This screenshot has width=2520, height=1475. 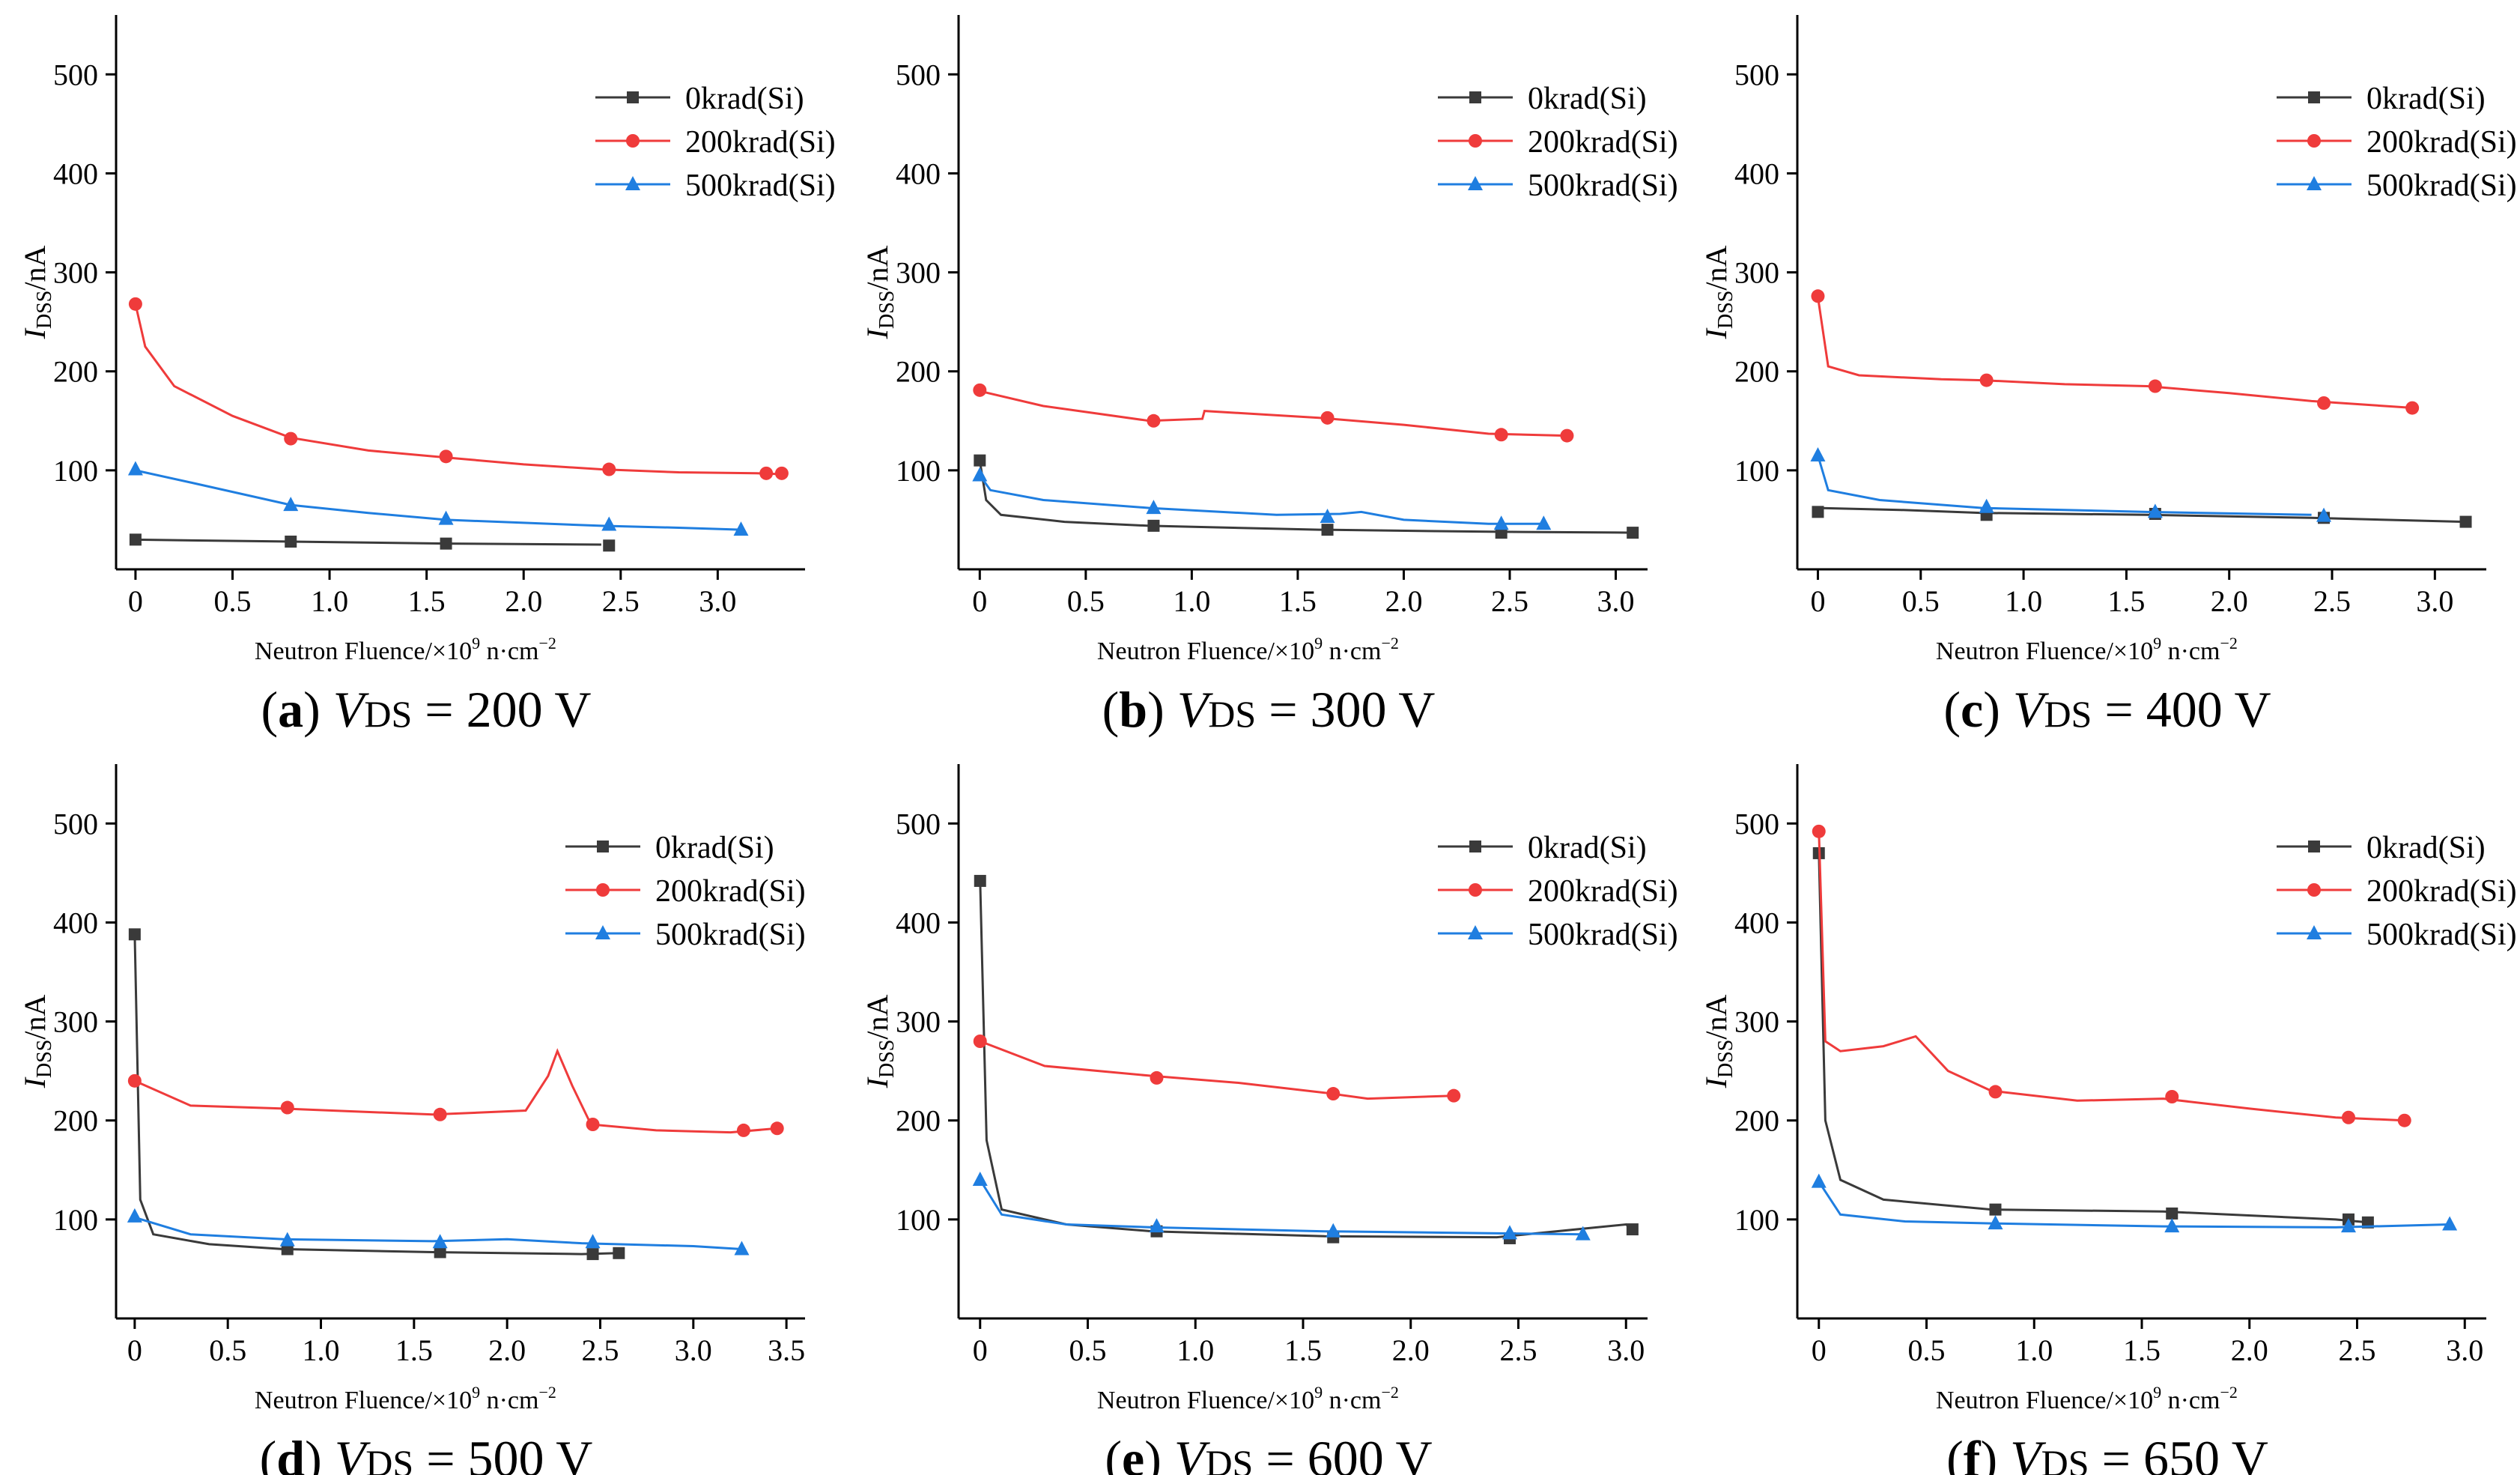 What do you see at coordinates (290, 1452) in the screenshot?
I see `caption-label: d` at bounding box center [290, 1452].